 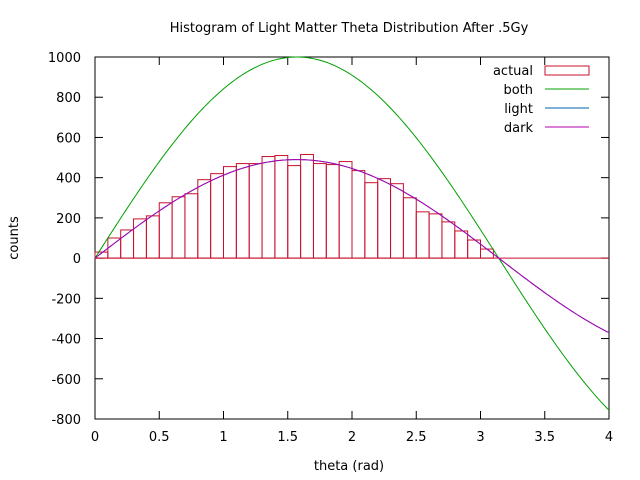 What do you see at coordinates (68, 98) in the screenshot?
I see `y-tick-label: 800` at bounding box center [68, 98].